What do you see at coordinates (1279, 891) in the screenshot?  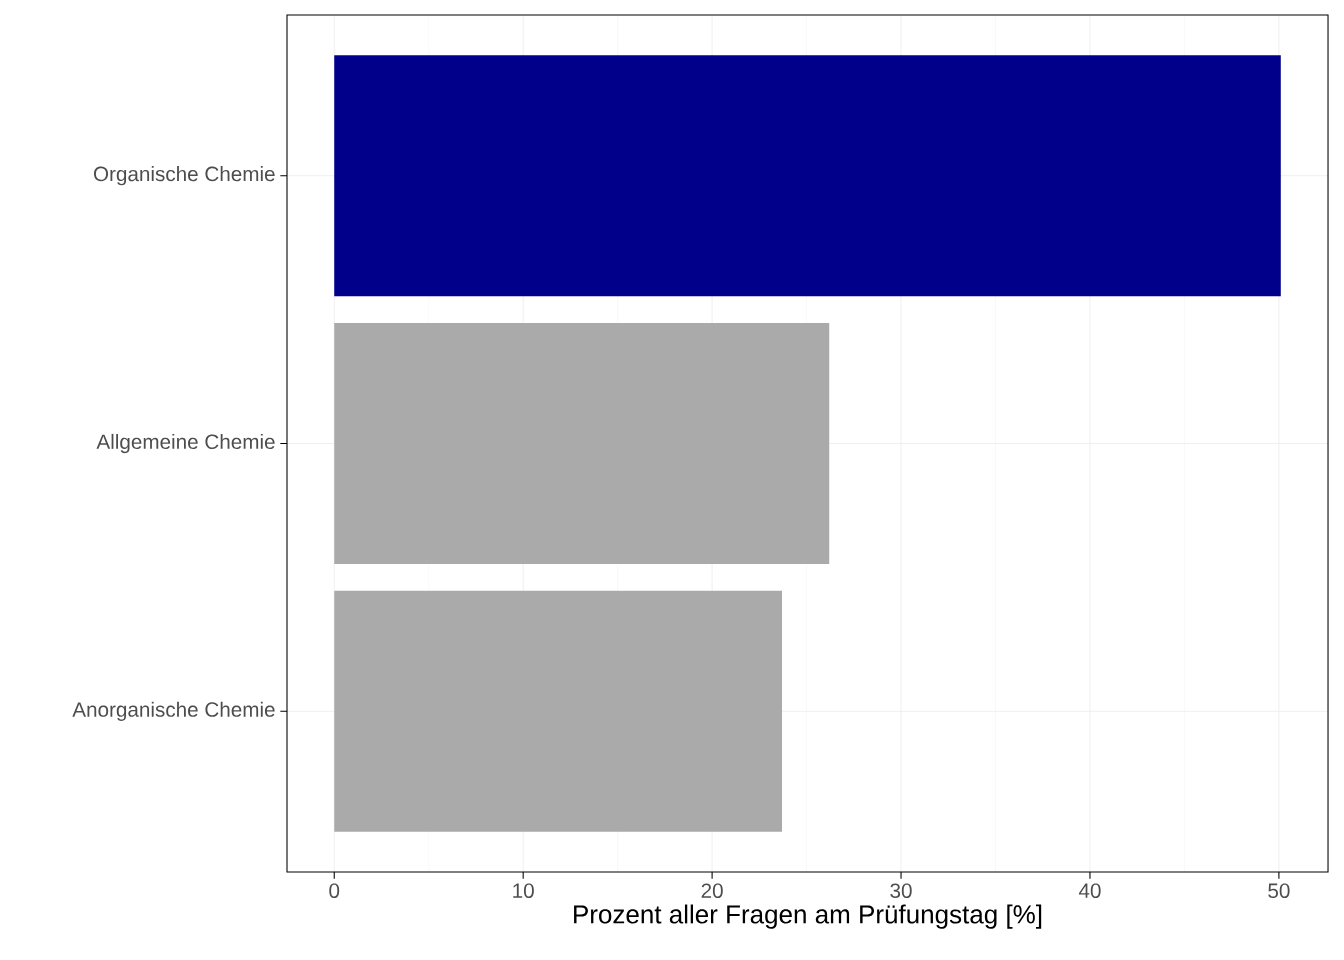 I see `x-tick-label: 50` at bounding box center [1279, 891].